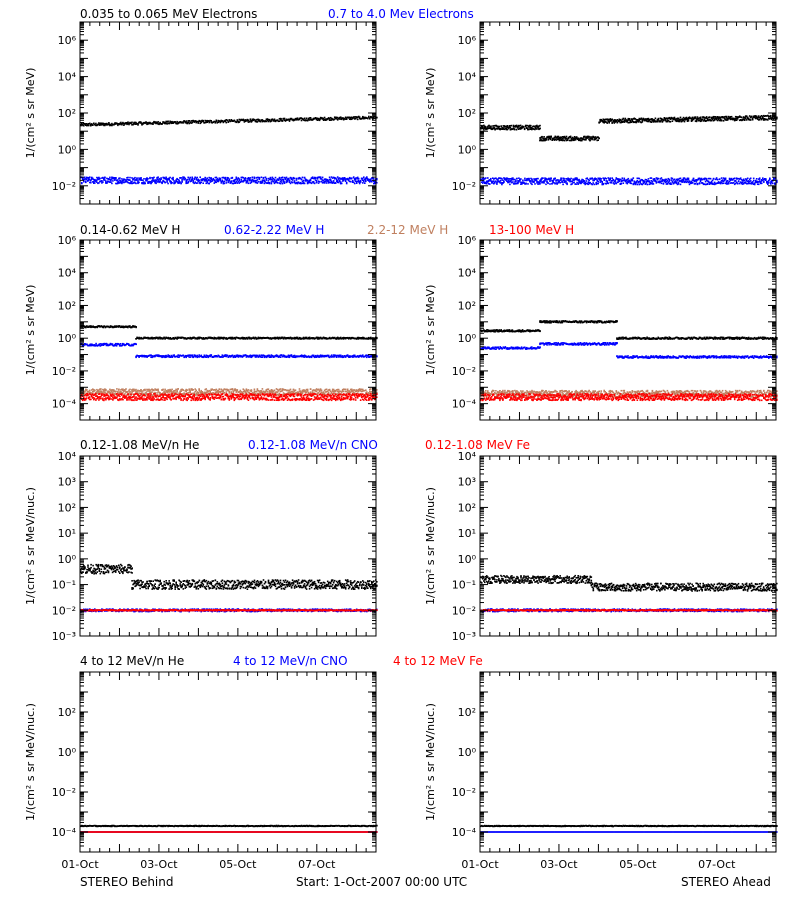 The width and height of the screenshot is (800, 900). I want to click on panel-points, so click(229, 363).